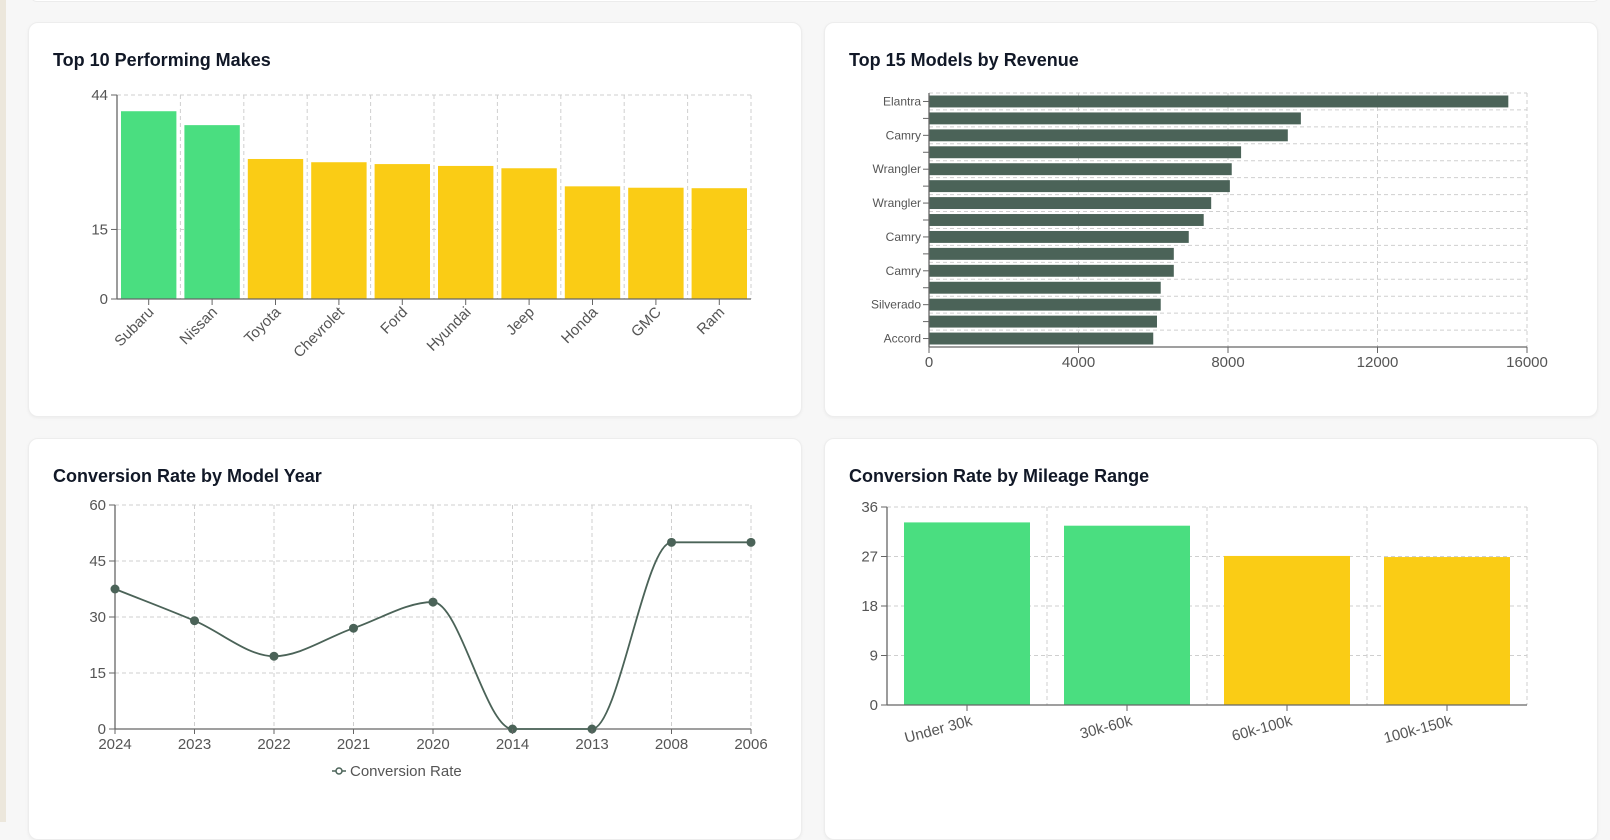  Describe the element at coordinates (671, 744) in the screenshot. I see `x-tick-label: 2008` at that location.